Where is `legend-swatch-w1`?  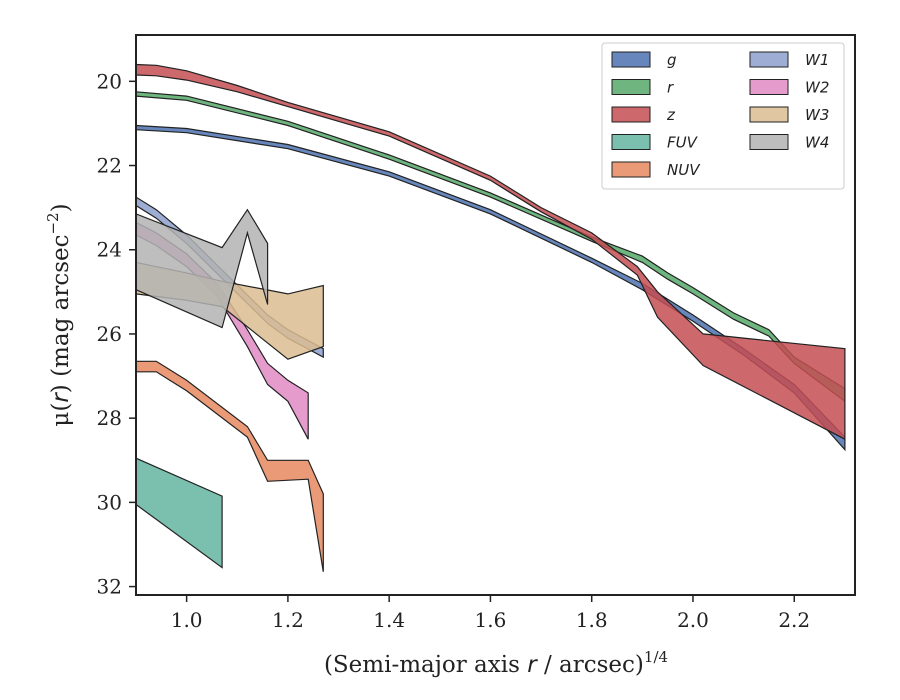
legend-swatch-w1 is located at coordinates (769, 59).